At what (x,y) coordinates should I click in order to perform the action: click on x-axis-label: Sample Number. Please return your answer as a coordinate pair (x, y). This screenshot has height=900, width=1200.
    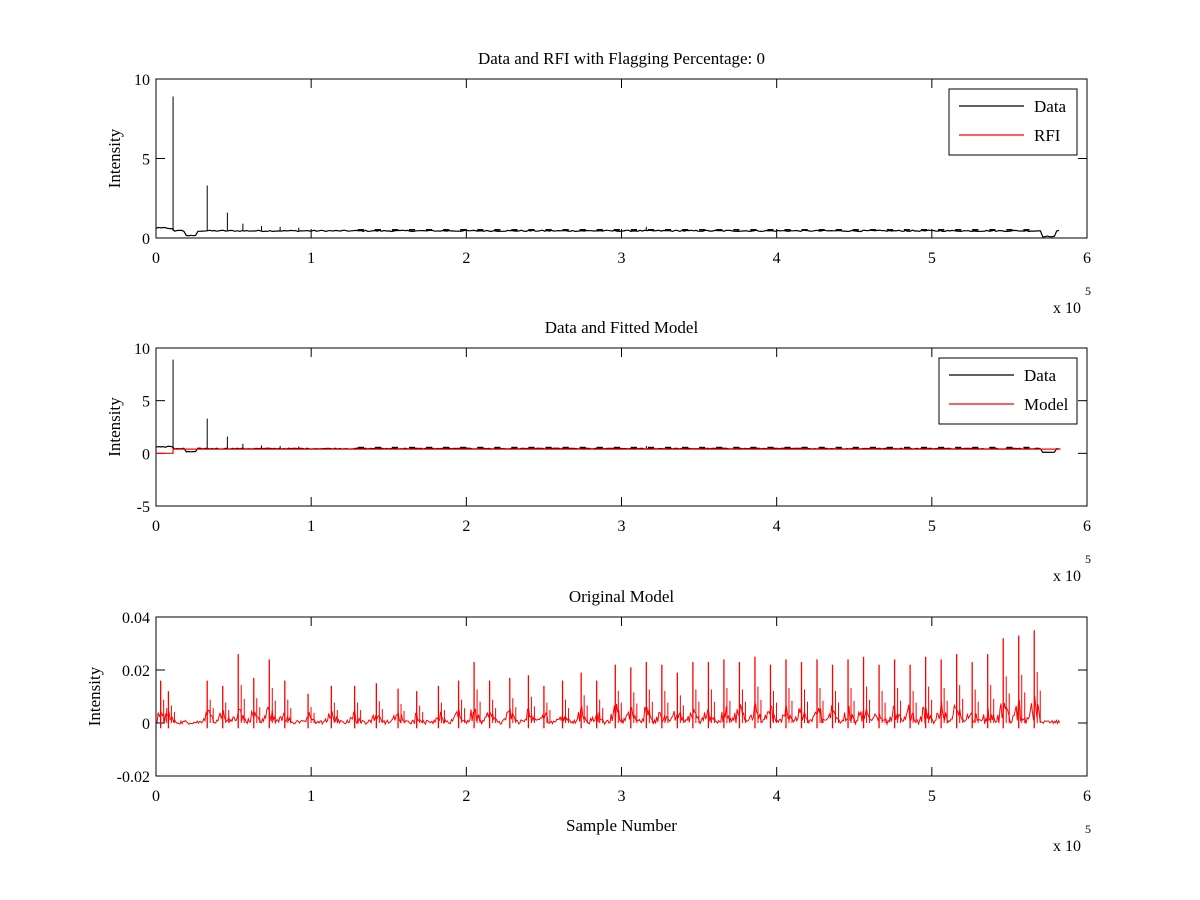
    Looking at the image, I should click on (621, 825).